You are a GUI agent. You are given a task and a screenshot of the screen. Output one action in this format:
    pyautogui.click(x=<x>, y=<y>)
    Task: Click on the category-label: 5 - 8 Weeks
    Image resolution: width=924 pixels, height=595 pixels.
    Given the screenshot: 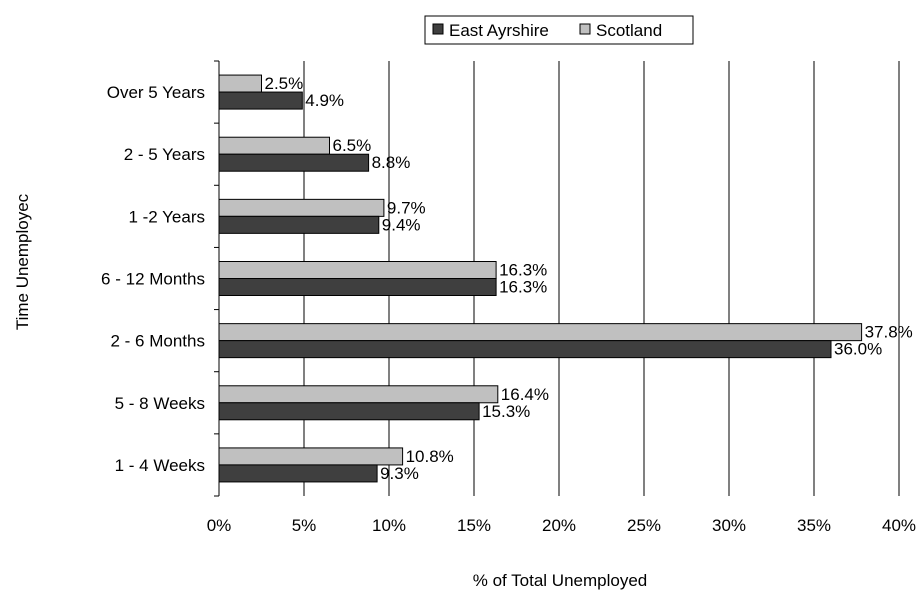 What is the action you would take?
    pyautogui.click(x=160, y=403)
    